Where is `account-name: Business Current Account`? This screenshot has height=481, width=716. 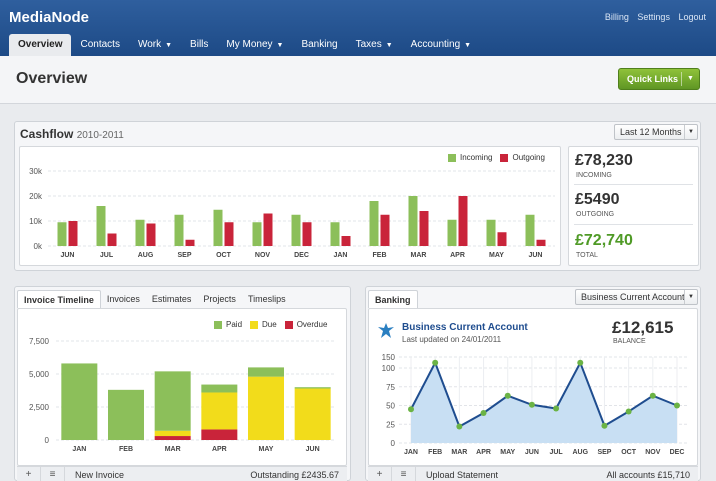
account-name: Business Current Account is located at coordinates (465, 327).